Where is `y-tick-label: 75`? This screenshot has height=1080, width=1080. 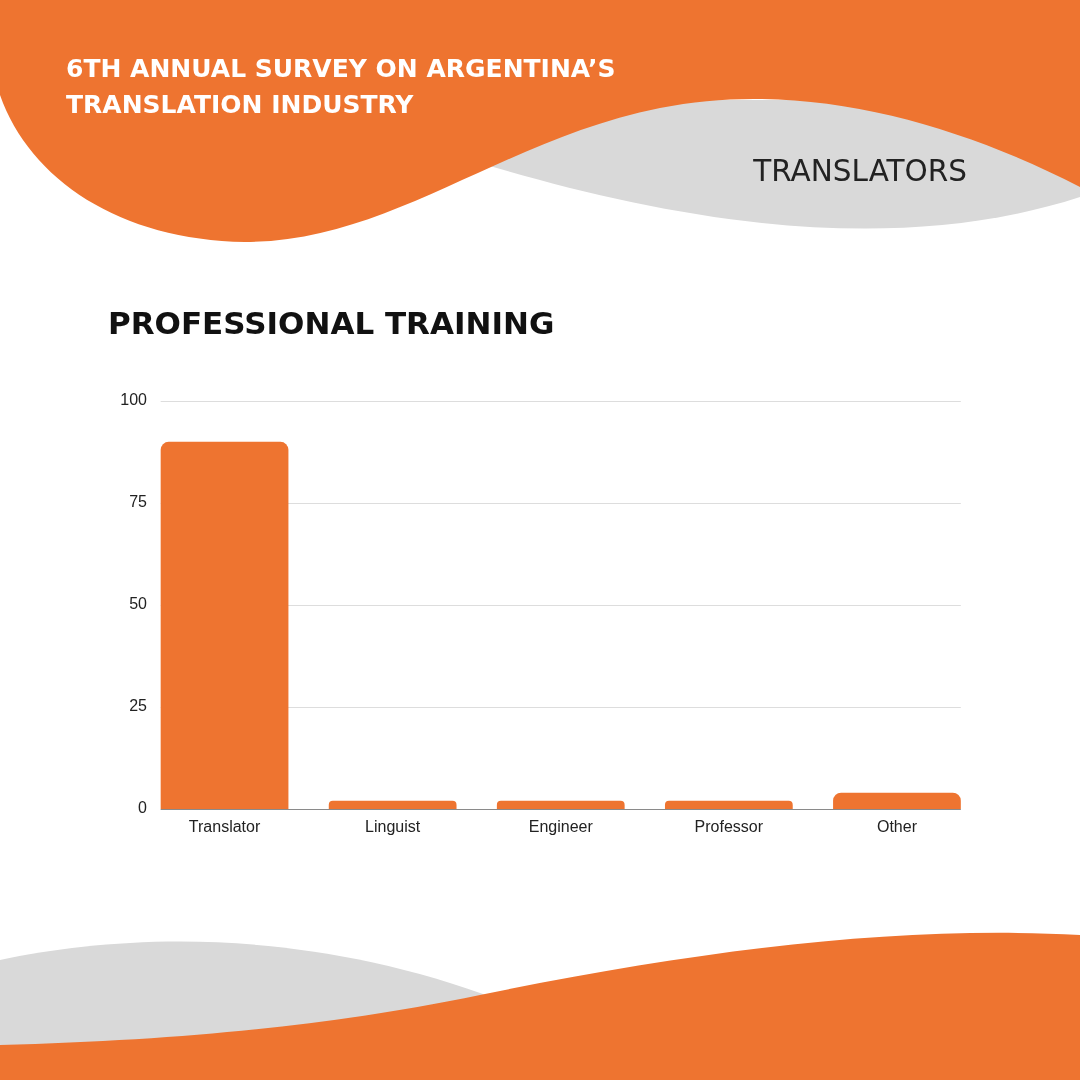 y-tick-label: 75 is located at coordinates (138, 502).